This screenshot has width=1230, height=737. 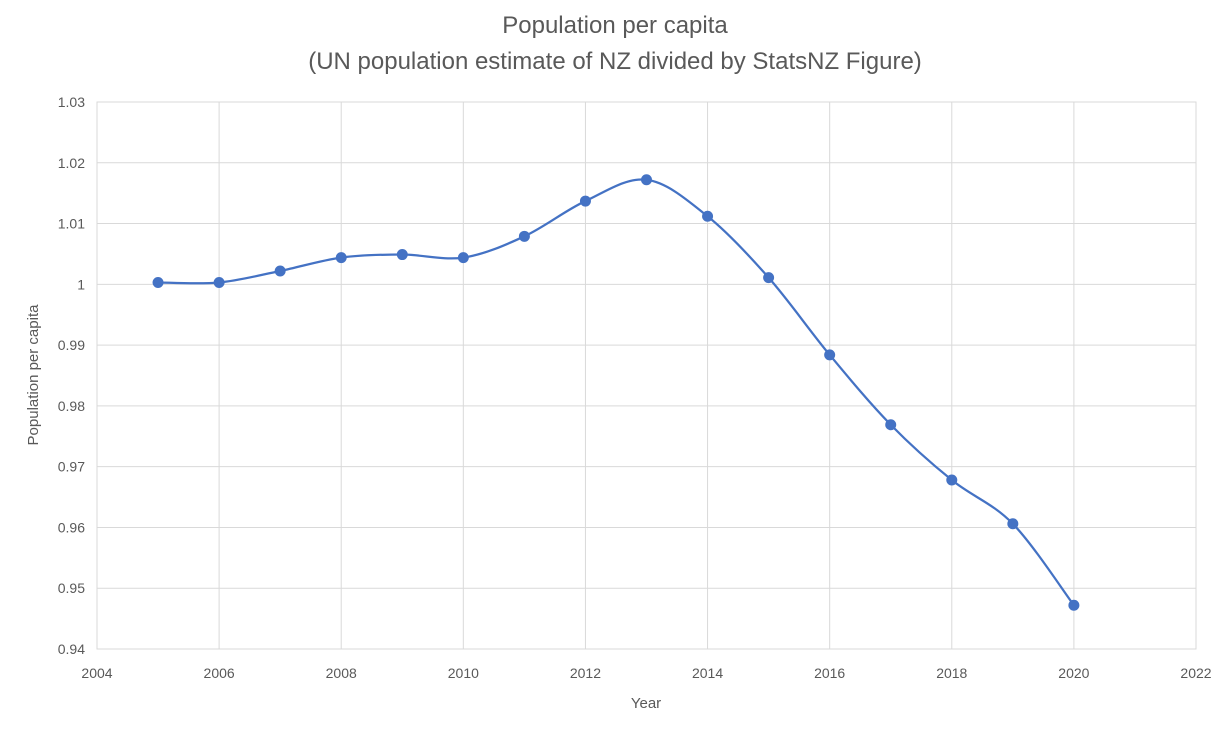 I want to click on y-axis-ticks: 0.94 0.95 0.96 0.97 0.98 0.99 1 1.01 1.02 1.03, so click(x=71, y=375).